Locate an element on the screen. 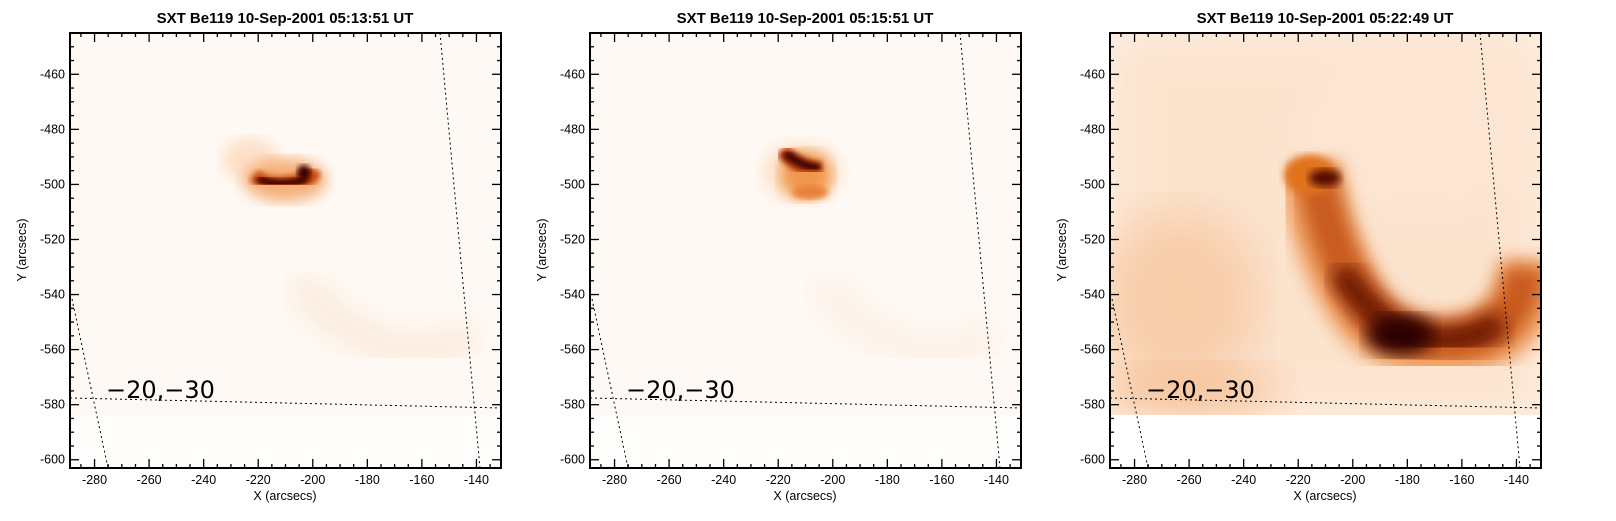 This screenshot has height=521, width=1616. panel-title: SXT Be119 10-Sep-2001 05:15:51 UT is located at coordinates (805, 18).